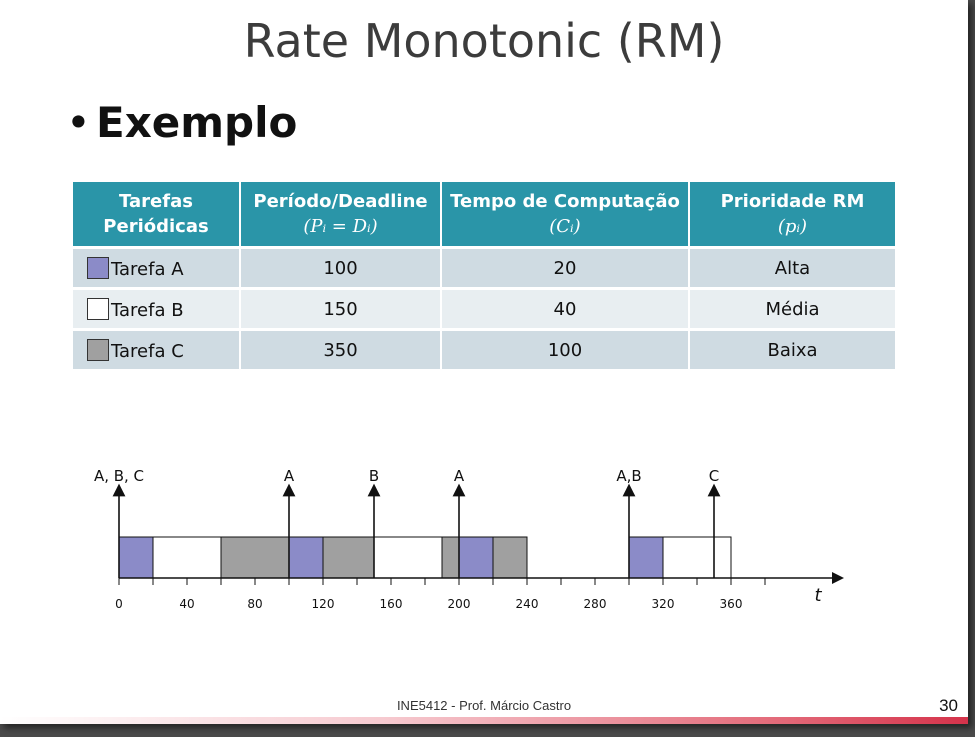  Describe the element at coordinates (147, 269) in the screenshot. I see `task-name: Tarefa A` at that location.